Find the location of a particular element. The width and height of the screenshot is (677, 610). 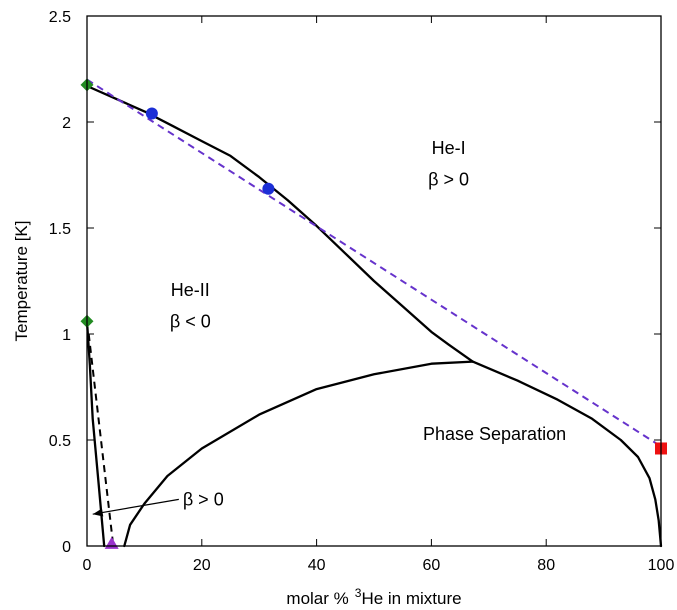

y-tick-label: 2 is located at coordinates (66, 123).